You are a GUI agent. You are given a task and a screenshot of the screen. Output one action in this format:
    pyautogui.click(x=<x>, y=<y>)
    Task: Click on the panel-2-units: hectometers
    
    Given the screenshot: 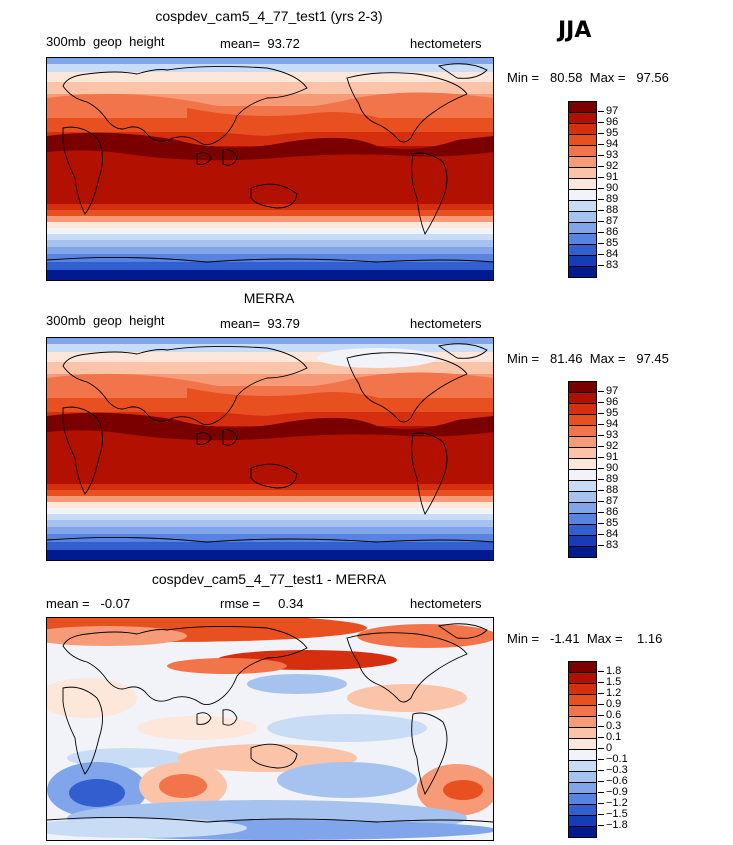 What is the action you would take?
    pyautogui.click(x=446, y=323)
    